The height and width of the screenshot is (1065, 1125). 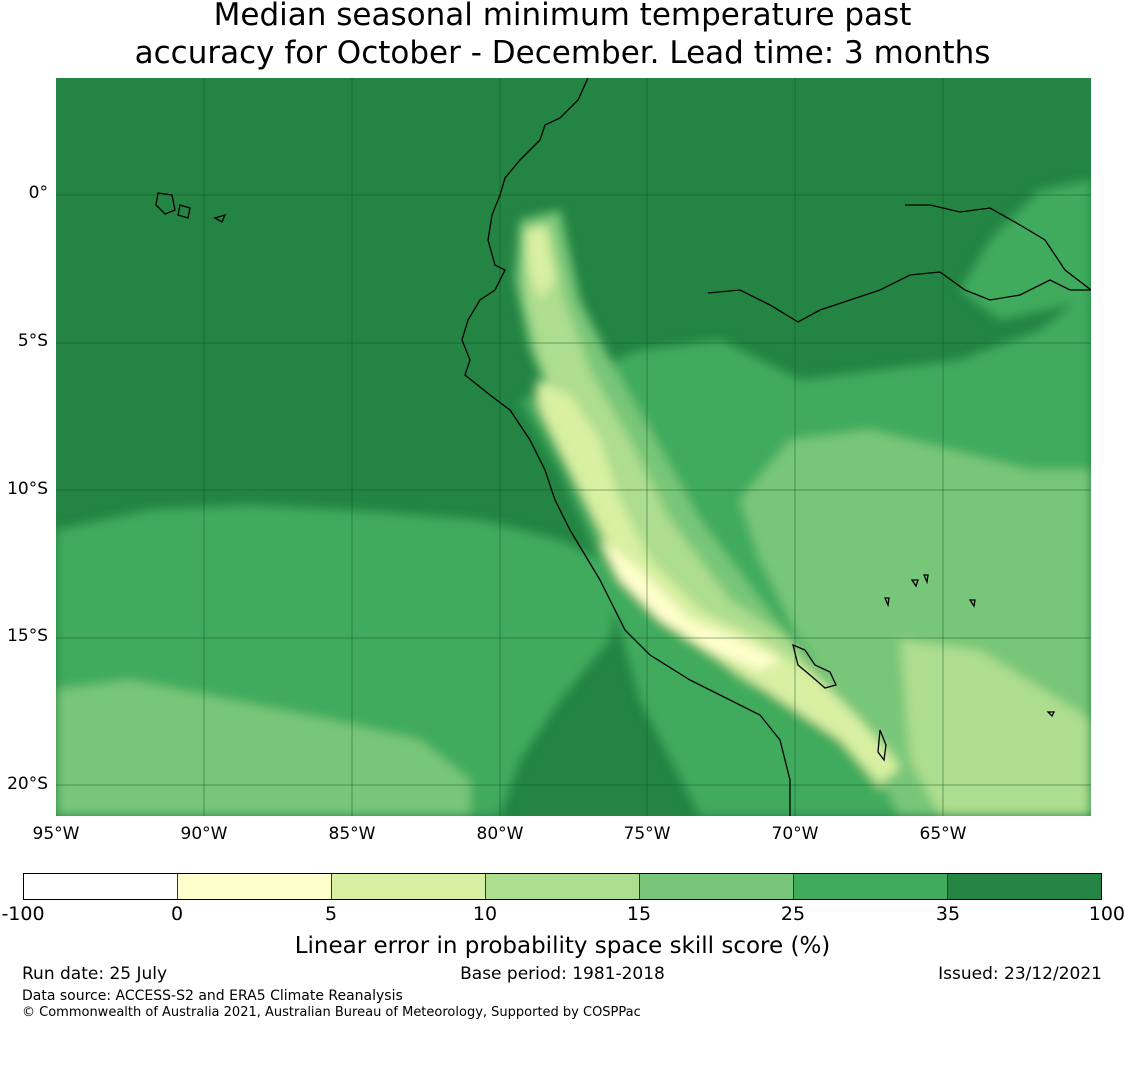 What do you see at coordinates (793, 914) in the screenshot?
I see `colorbar-tick: 25` at bounding box center [793, 914].